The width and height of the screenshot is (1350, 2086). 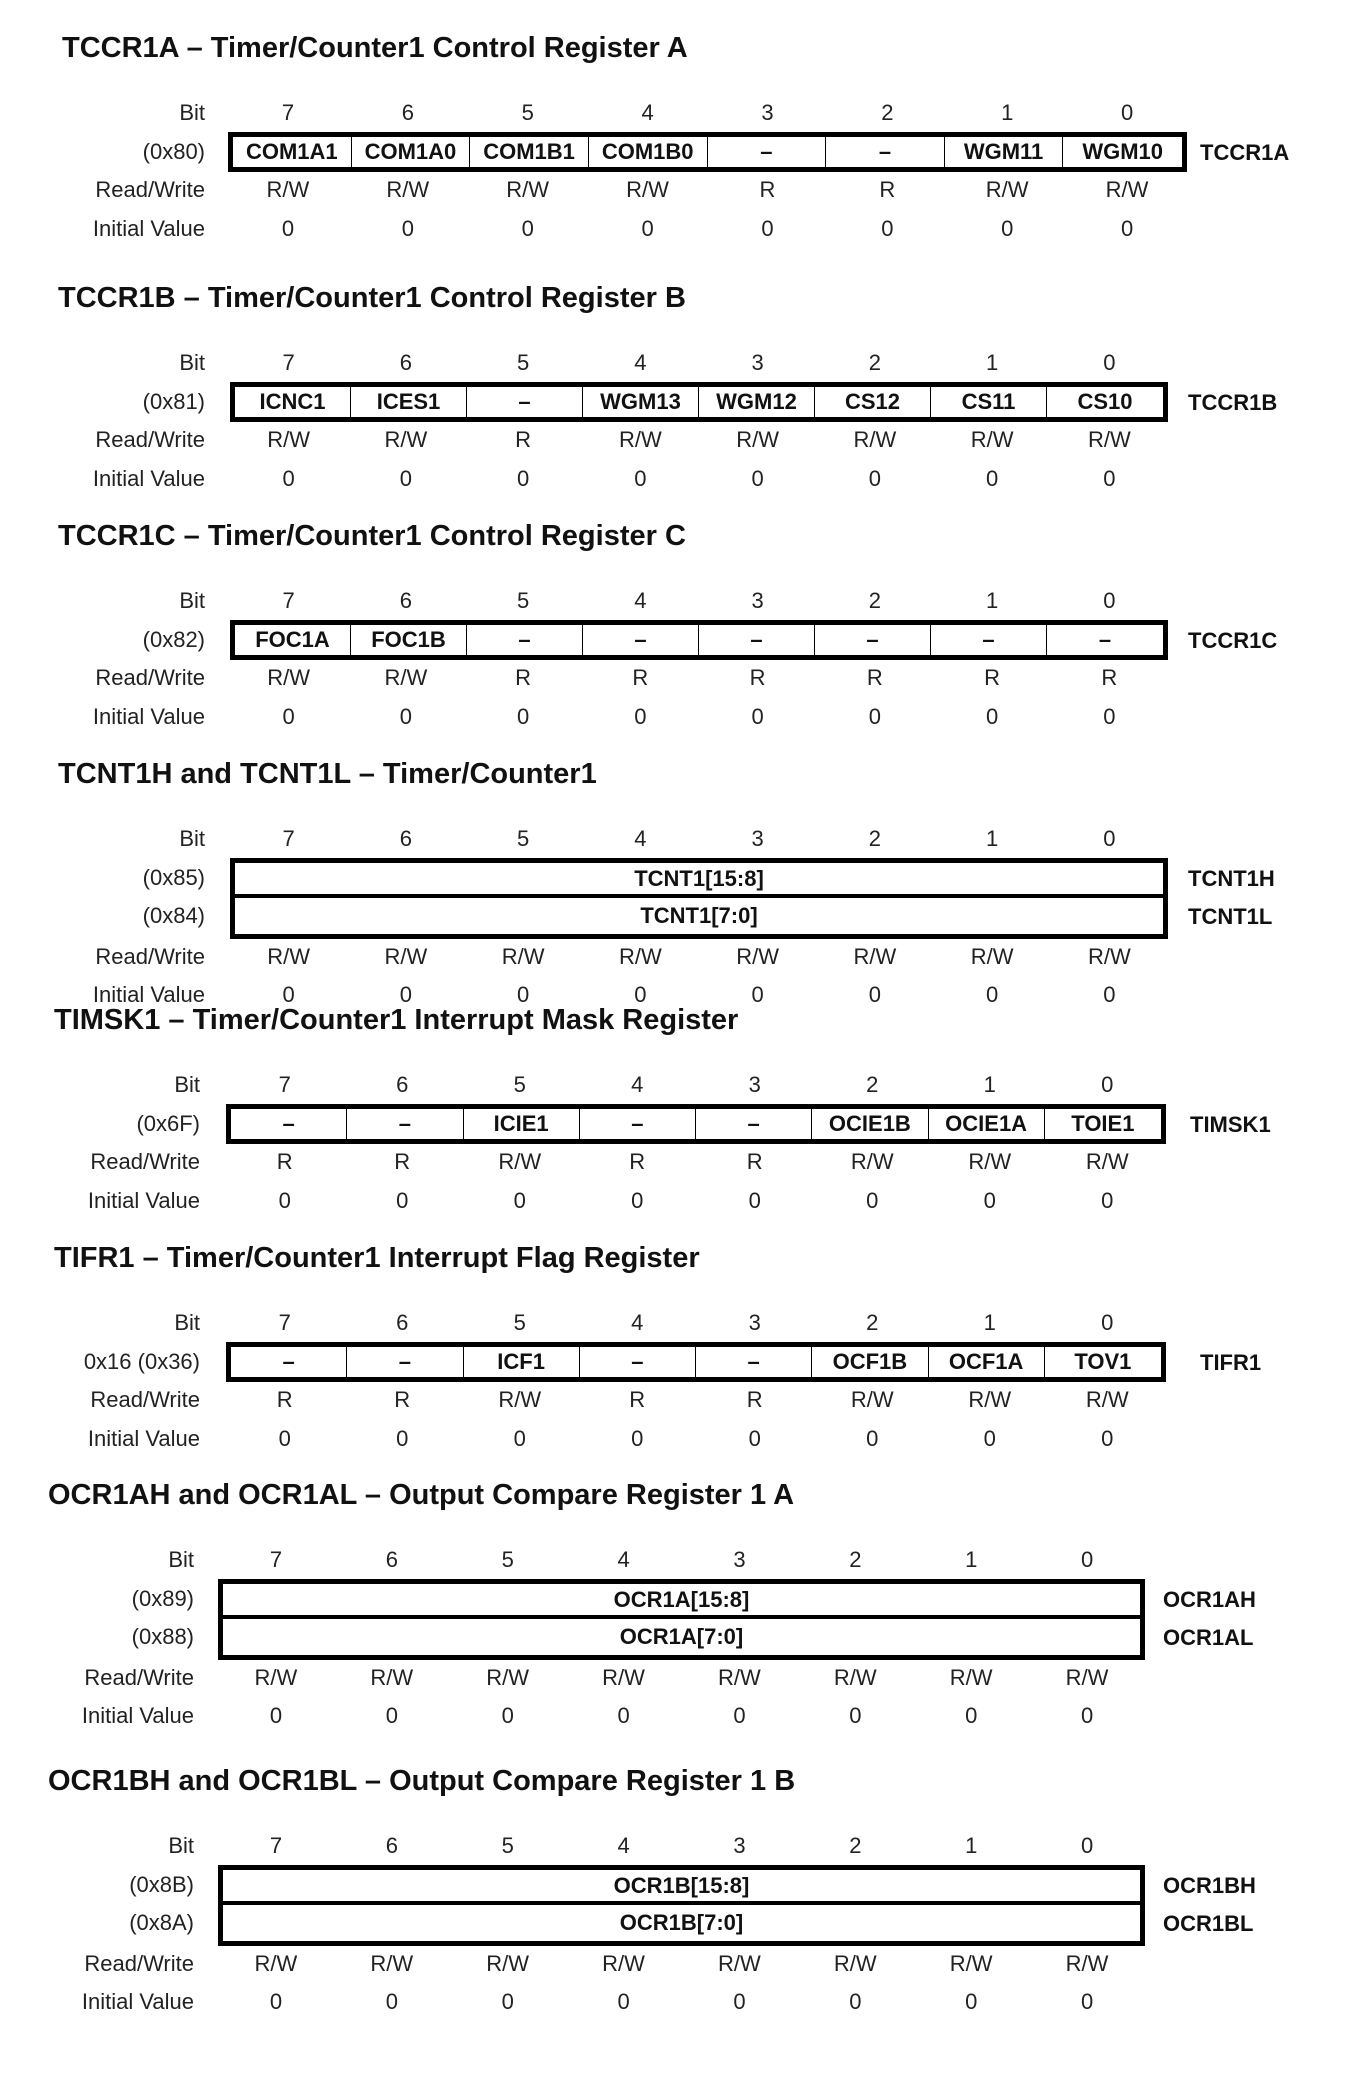 I want to click on register-address: (0x82), so click(x=173, y=639).